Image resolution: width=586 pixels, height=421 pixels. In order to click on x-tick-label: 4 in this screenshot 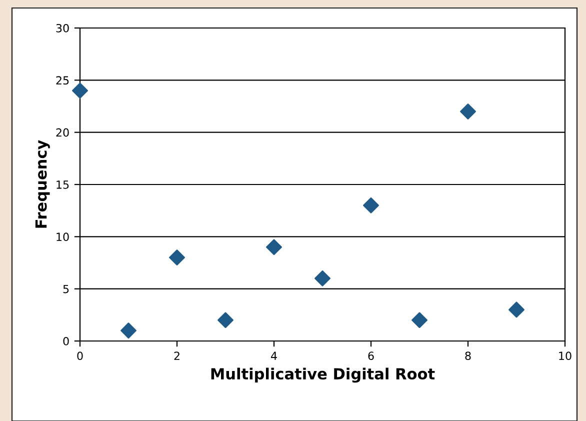, I will do `click(274, 356)`.